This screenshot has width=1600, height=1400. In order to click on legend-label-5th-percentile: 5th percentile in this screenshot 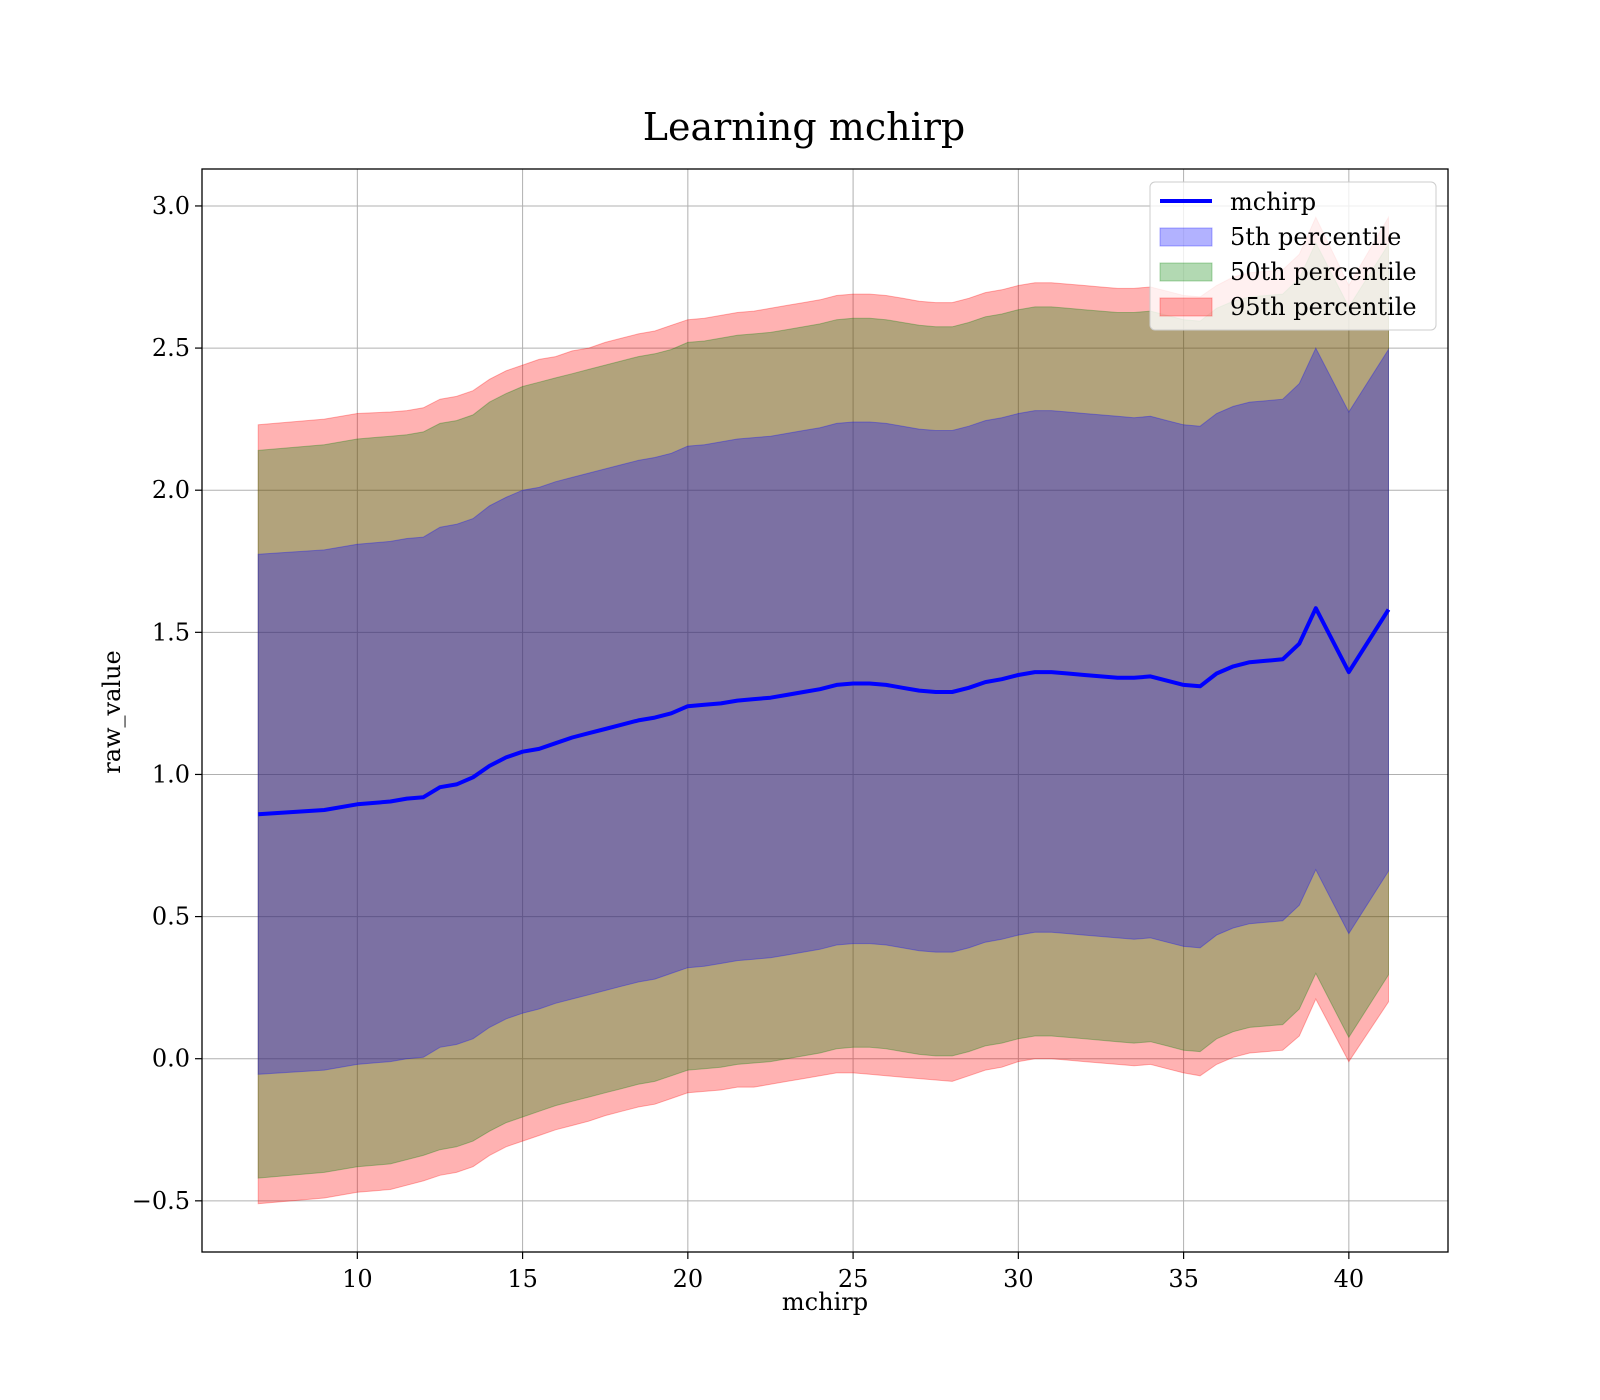, I will do `click(1315, 237)`.